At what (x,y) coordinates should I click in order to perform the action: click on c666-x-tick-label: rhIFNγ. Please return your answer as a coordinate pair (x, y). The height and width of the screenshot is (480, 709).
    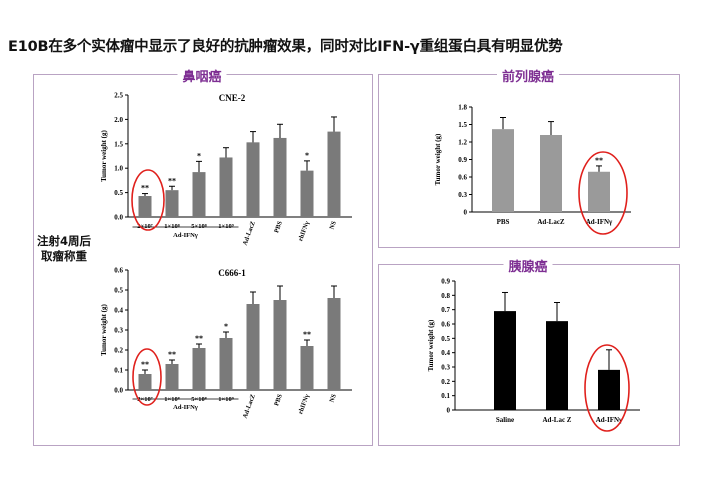
    Looking at the image, I should click on (304, 404).